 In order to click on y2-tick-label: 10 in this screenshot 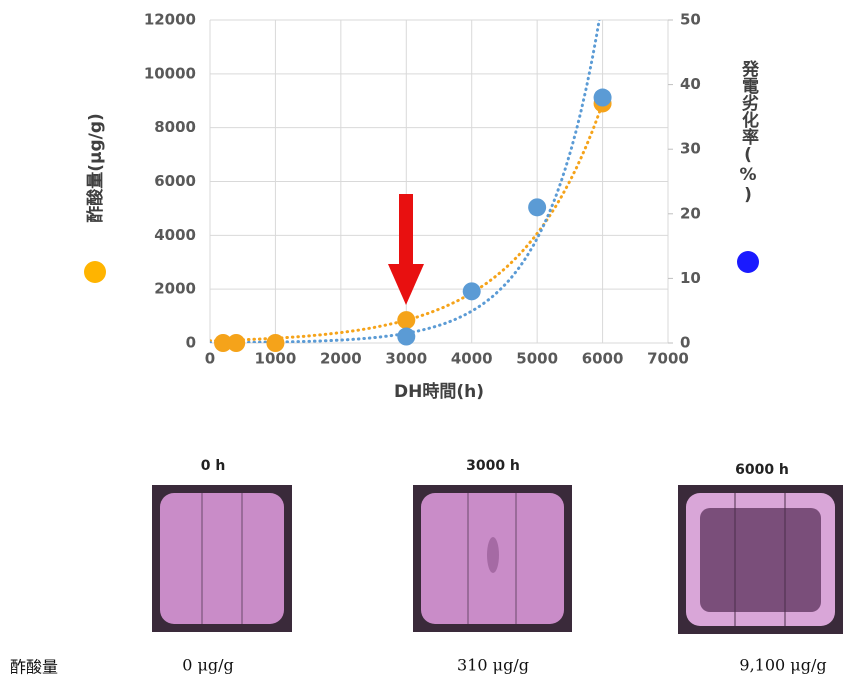, I will do `click(690, 278)`.